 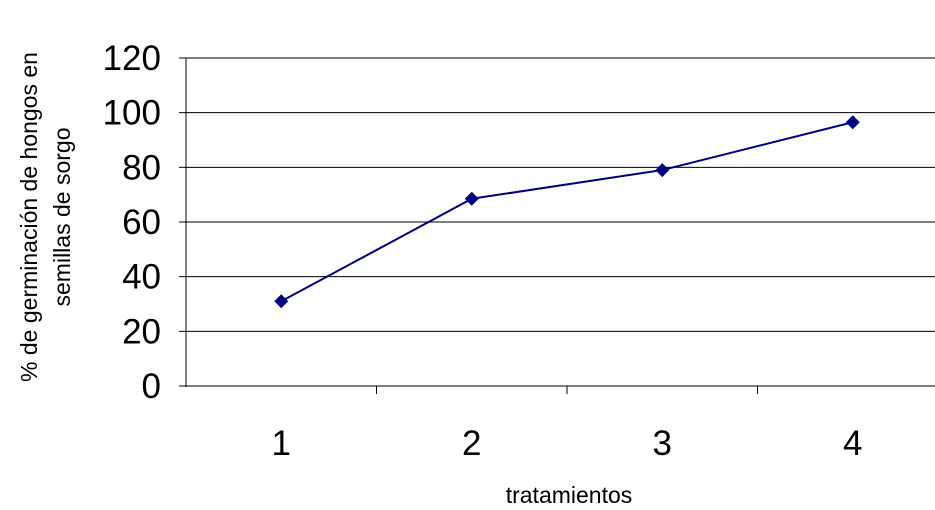 I want to click on y-tick-label: 80, so click(x=141, y=167).